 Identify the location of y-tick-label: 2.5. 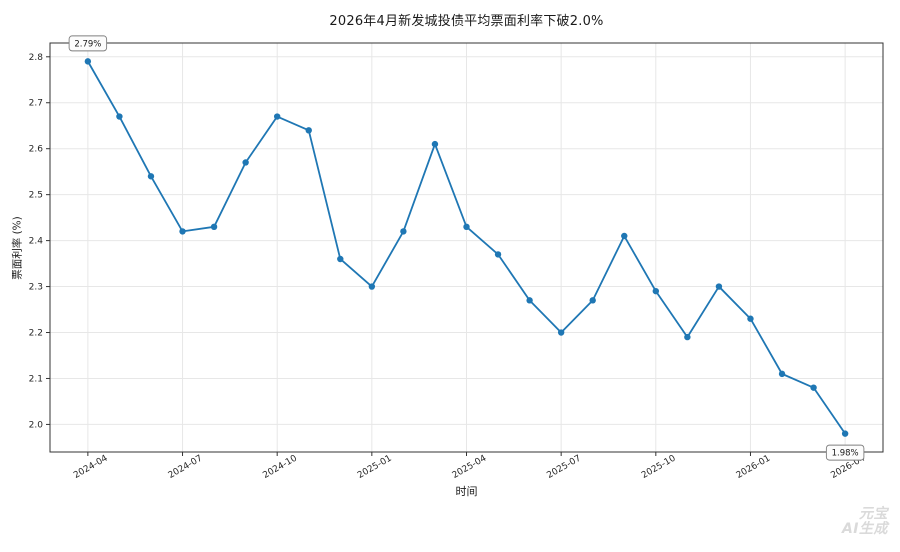
(36, 196).